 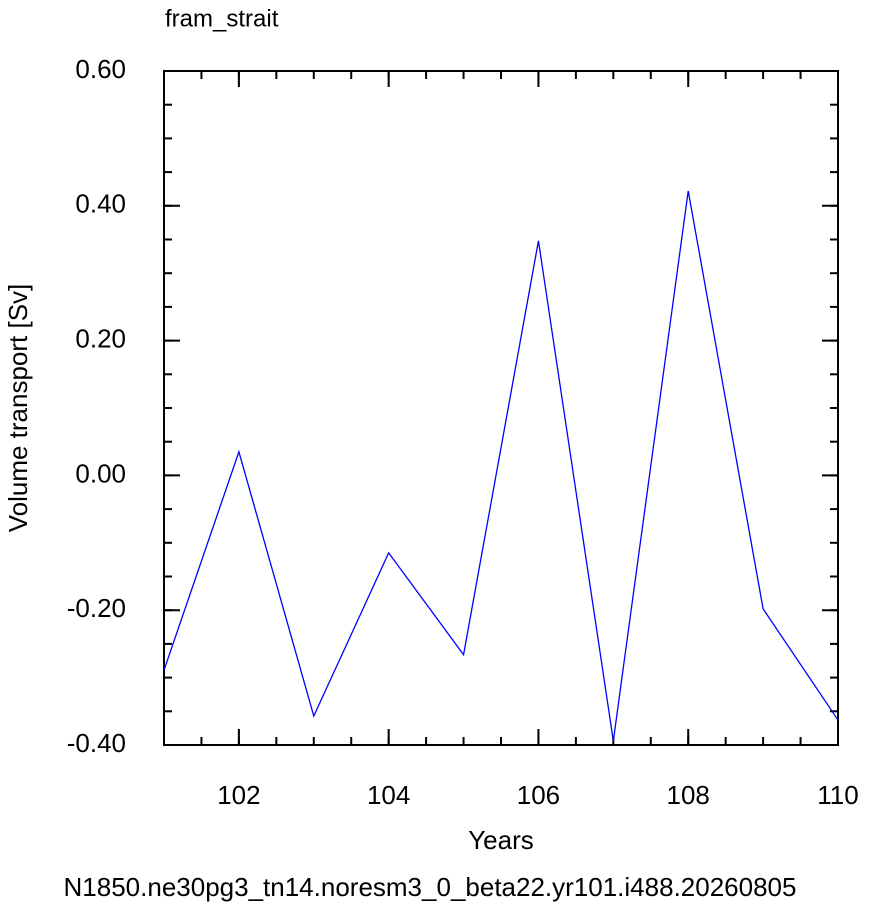 I want to click on x-tick-label: 108, so click(x=688, y=795).